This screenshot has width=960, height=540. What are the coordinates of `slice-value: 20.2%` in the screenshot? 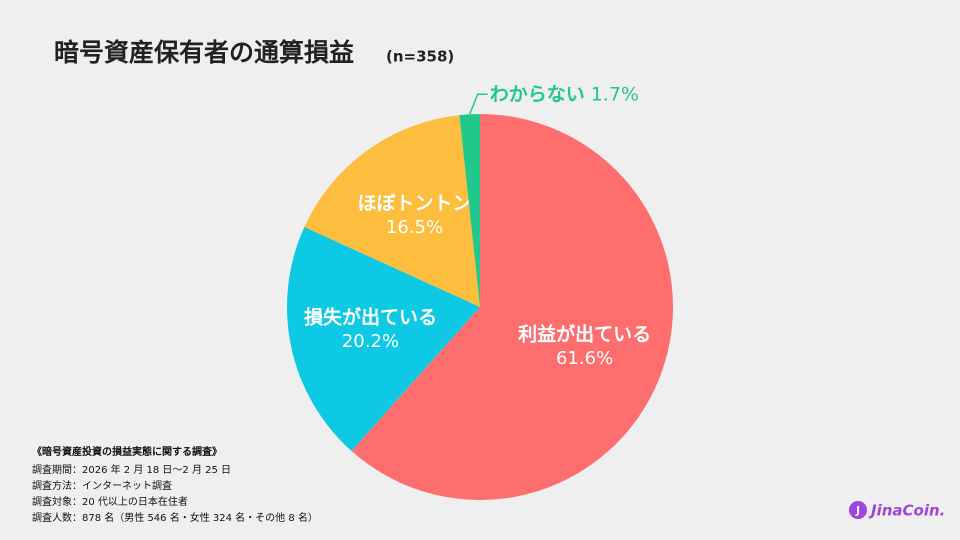 It's located at (370, 341).